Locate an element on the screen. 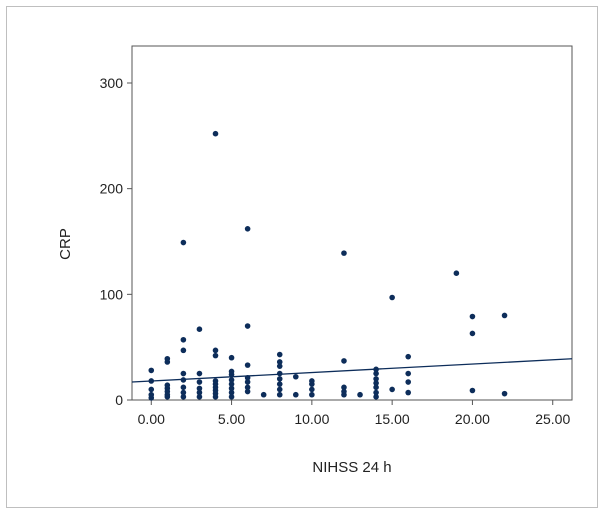 The width and height of the screenshot is (606, 514). y-tick-label: 0 is located at coordinates (119, 400).